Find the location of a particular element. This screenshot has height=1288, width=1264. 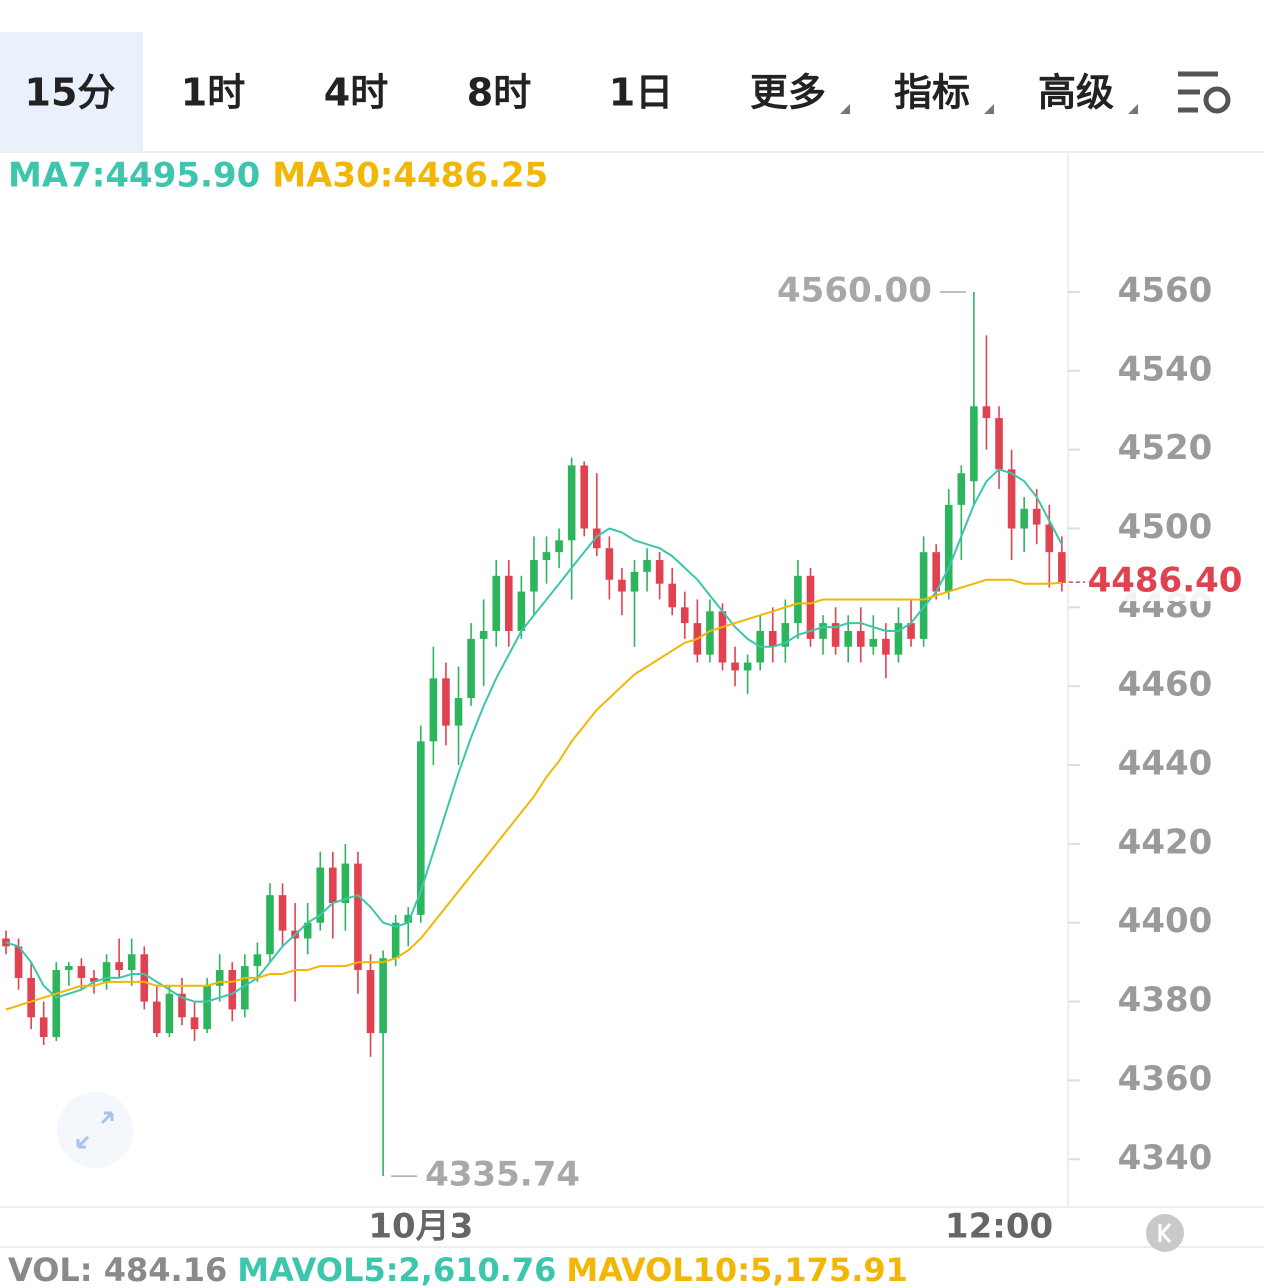

y-tick-label: 4440 is located at coordinates (1165, 764).